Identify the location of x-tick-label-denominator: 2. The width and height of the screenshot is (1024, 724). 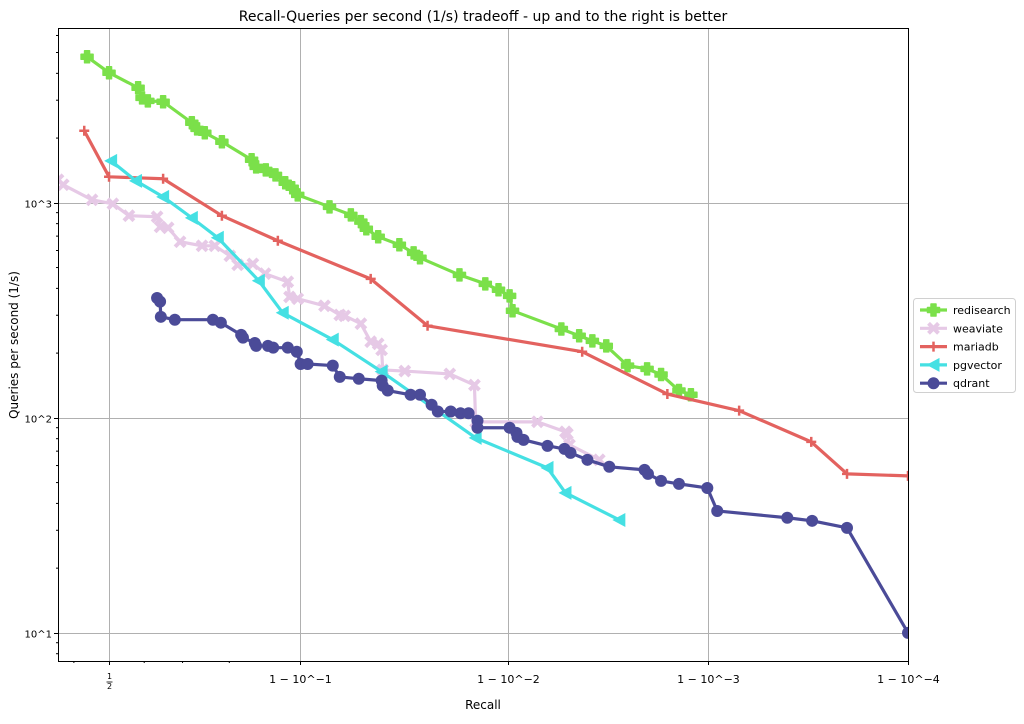
(109, 686).